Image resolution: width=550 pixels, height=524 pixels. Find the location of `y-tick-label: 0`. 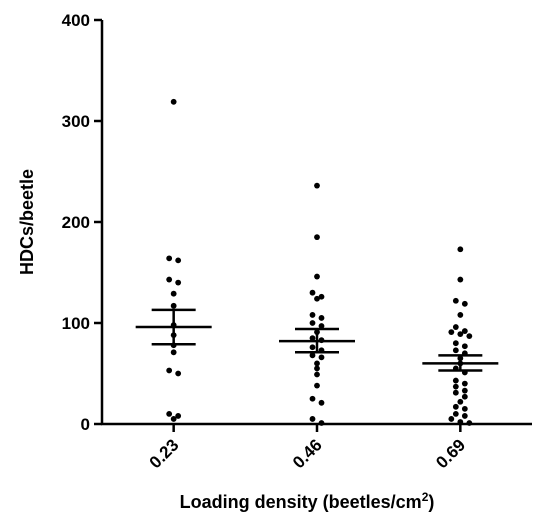

y-tick-label: 0 is located at coordinates (85, 424).